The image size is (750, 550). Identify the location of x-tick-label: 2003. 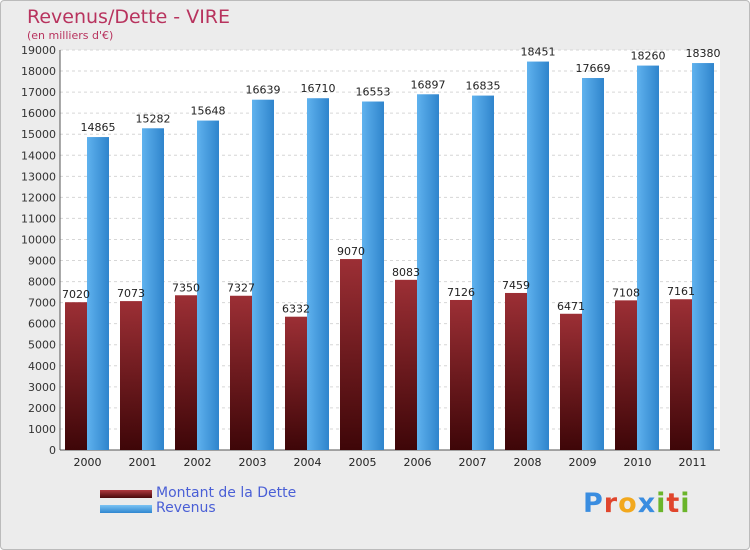
(253, 462).